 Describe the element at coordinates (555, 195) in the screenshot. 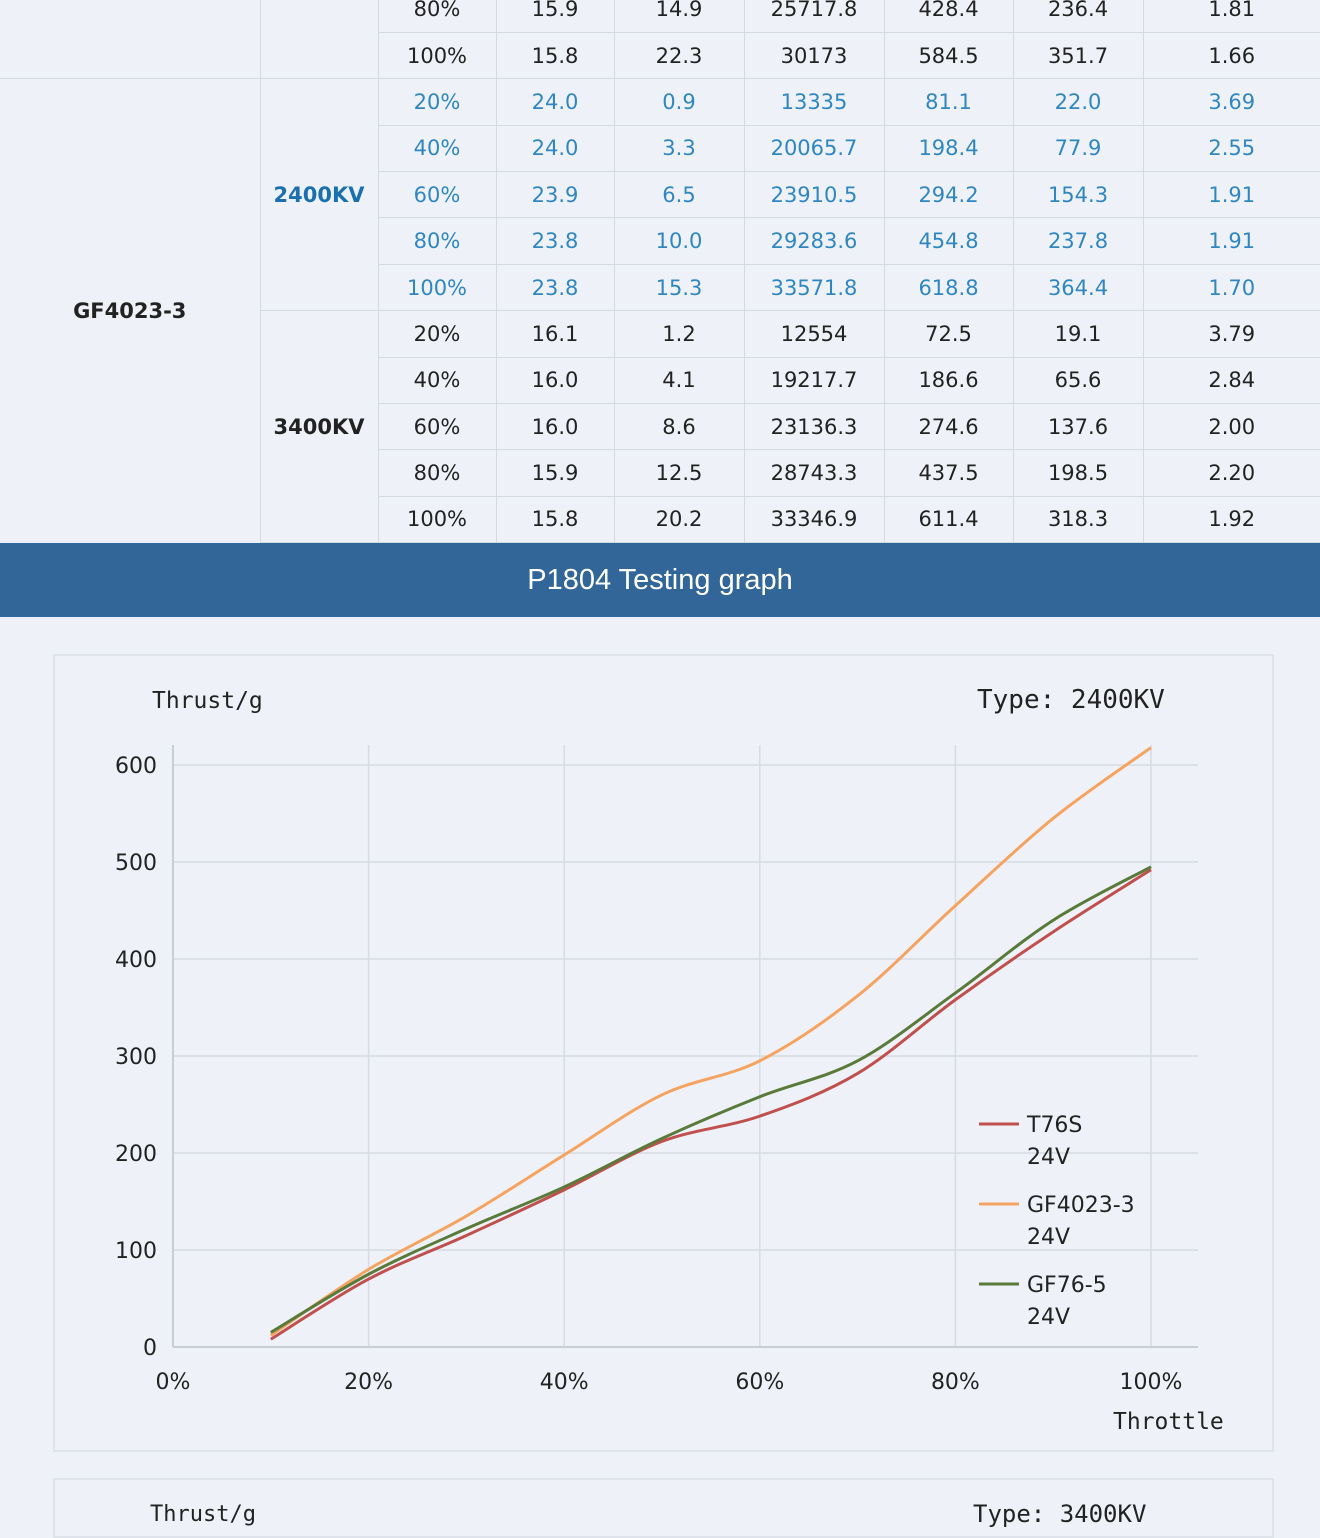

I see `cell-voltage: 23.9` at that location.